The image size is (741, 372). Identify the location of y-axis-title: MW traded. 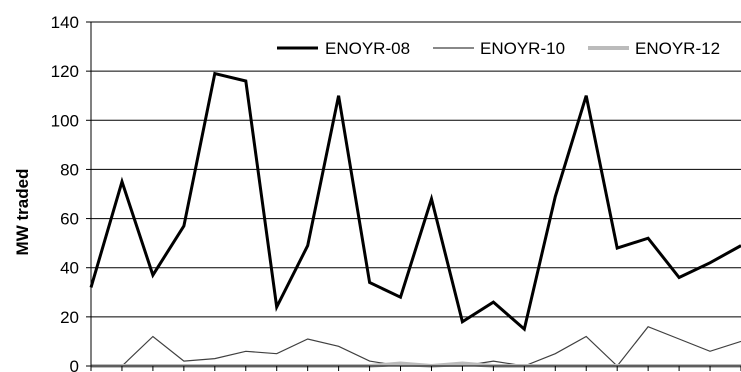
(22, 212).